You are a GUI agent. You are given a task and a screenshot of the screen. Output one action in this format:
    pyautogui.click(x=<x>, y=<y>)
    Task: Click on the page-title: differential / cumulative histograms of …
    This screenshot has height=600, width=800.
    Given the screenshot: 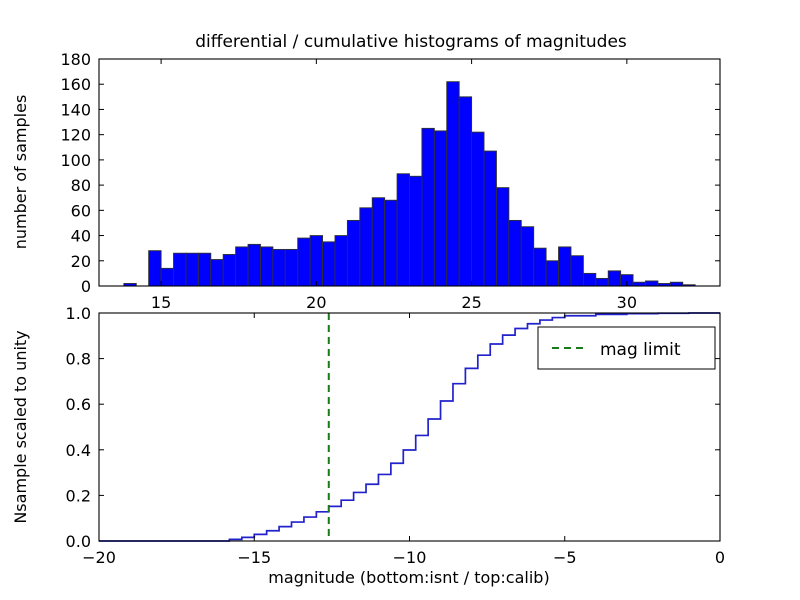 What is the action you would take?
    pyautogui.click(x=411, y=42)
    